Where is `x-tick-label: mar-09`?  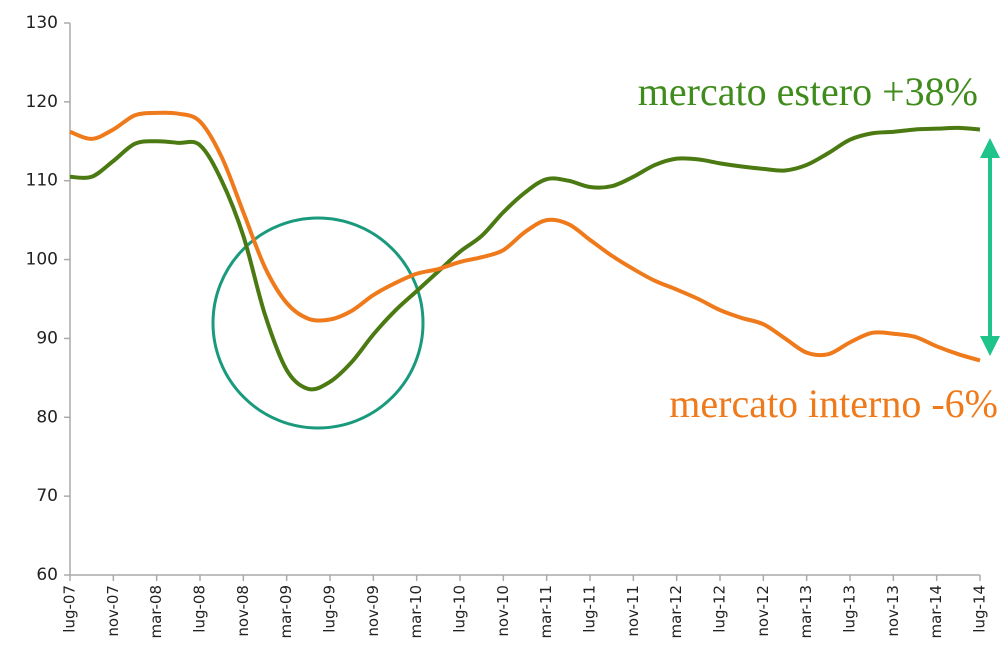 x-tick-label: mar-09 is located at coordinates (286, 612).